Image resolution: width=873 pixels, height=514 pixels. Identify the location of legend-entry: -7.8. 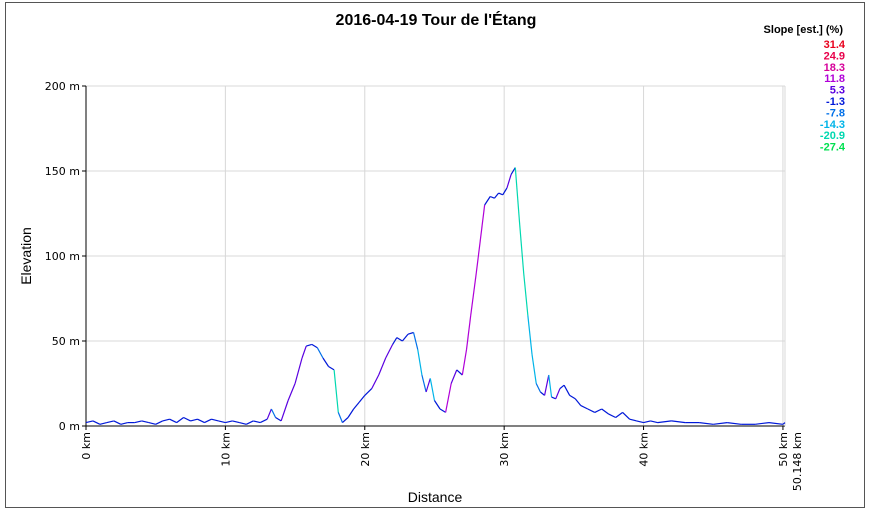
(835, 113).